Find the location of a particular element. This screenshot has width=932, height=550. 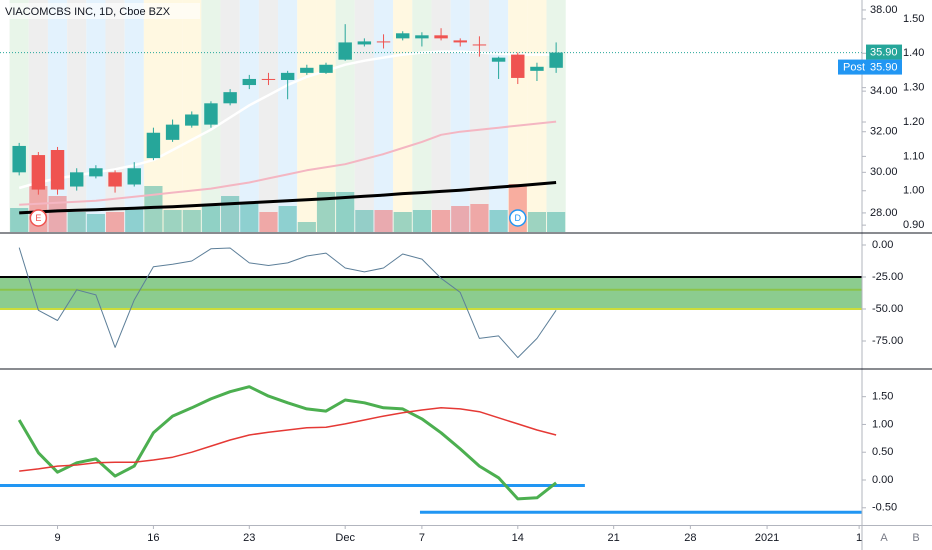

post-price: 35.90 is located at coordinates (884, 67).